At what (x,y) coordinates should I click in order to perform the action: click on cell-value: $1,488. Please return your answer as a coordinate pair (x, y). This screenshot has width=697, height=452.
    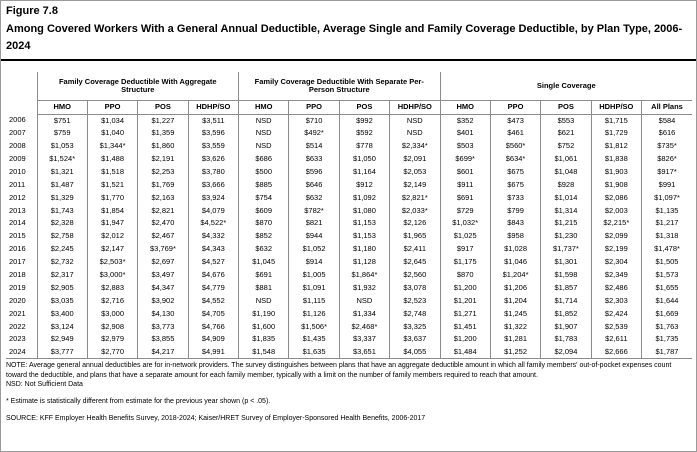
    Looking at the image, I should click on (112, 159).